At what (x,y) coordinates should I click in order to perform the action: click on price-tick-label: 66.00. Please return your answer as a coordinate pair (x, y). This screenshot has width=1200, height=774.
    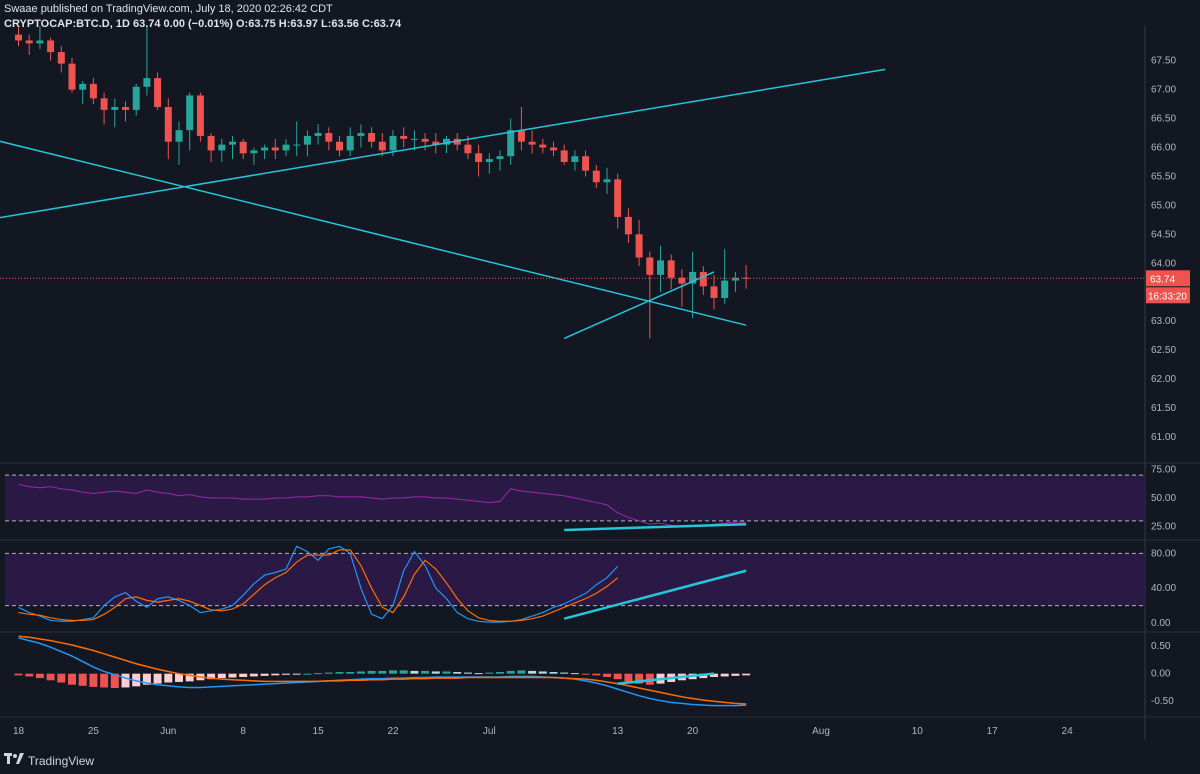
    Looking at the image, I should click on (1163, 148).